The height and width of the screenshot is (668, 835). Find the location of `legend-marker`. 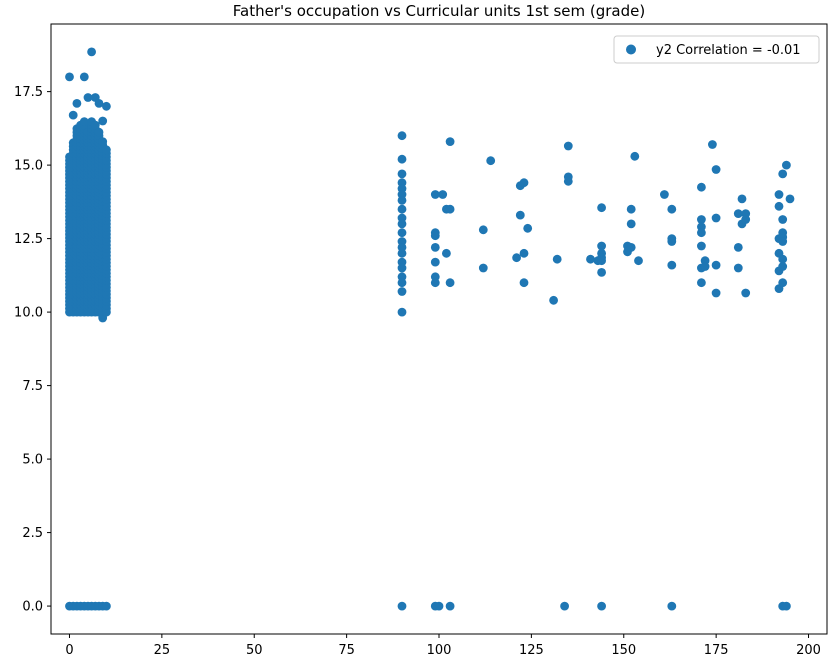

legend-marker is located at coordinates (631, 49).